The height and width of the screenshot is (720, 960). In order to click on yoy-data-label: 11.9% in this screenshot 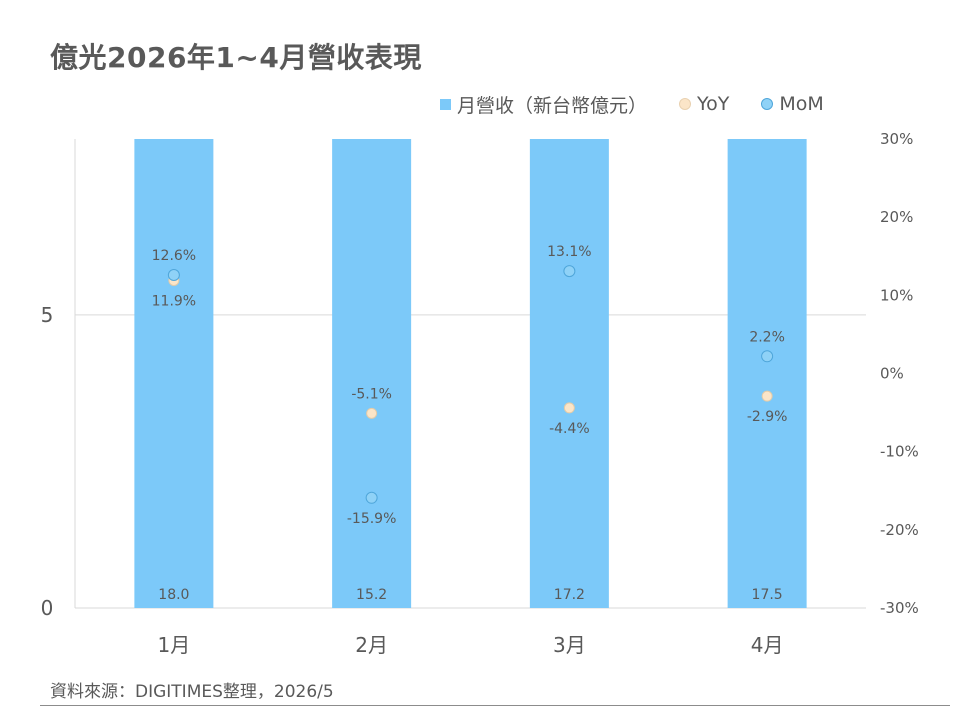, I will do `click(174, 301)`.